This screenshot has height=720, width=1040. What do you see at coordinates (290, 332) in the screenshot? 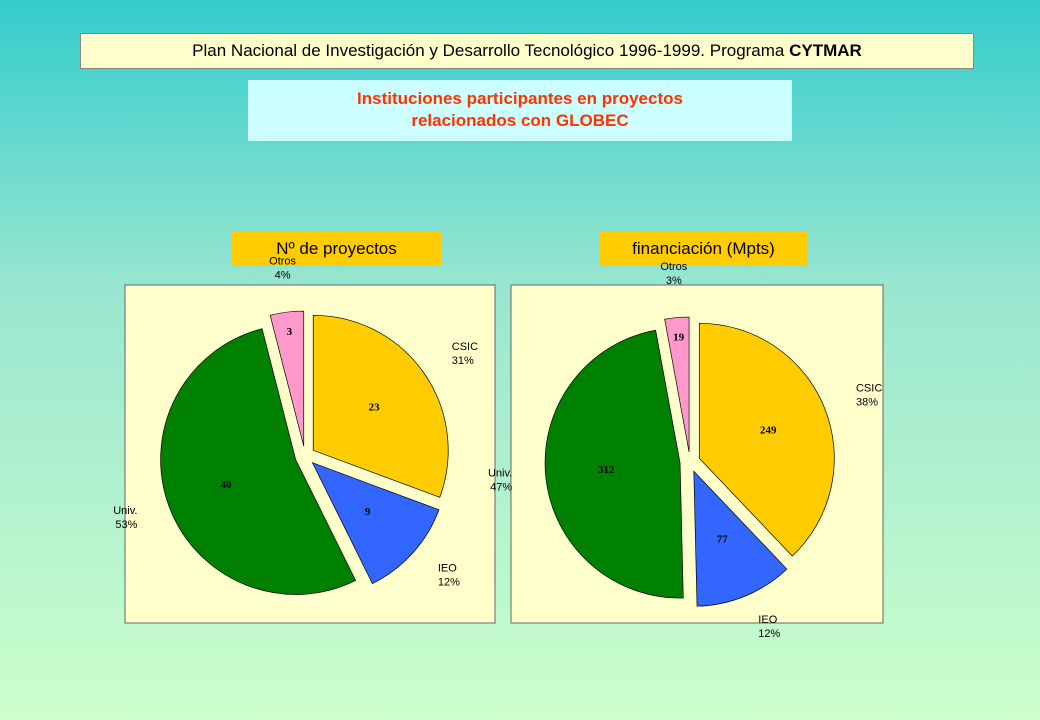
I see `value-label: 3` at bounding box center [290, 332].